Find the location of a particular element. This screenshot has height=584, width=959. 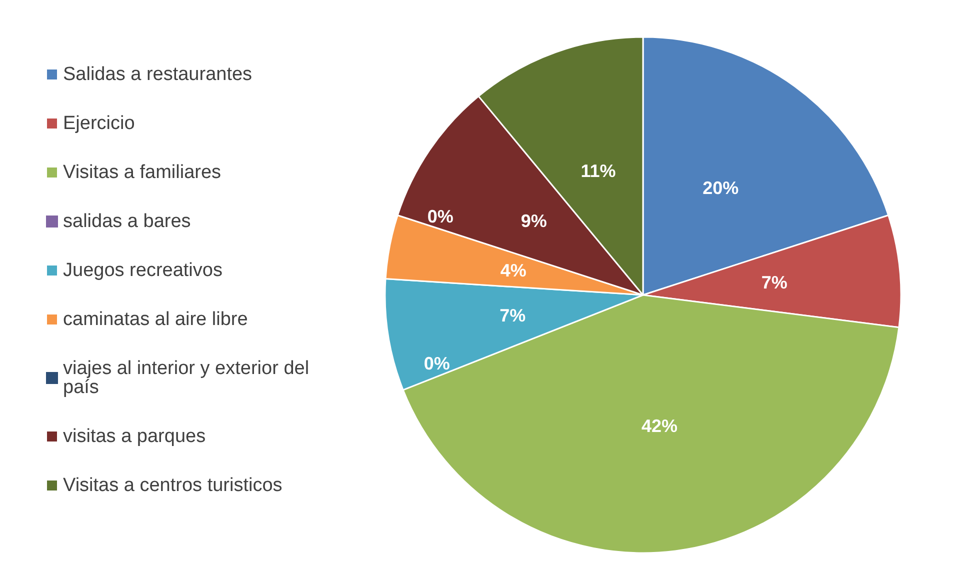

legend-label: Salidas a restaurantes is located at coordinates (157, 74).